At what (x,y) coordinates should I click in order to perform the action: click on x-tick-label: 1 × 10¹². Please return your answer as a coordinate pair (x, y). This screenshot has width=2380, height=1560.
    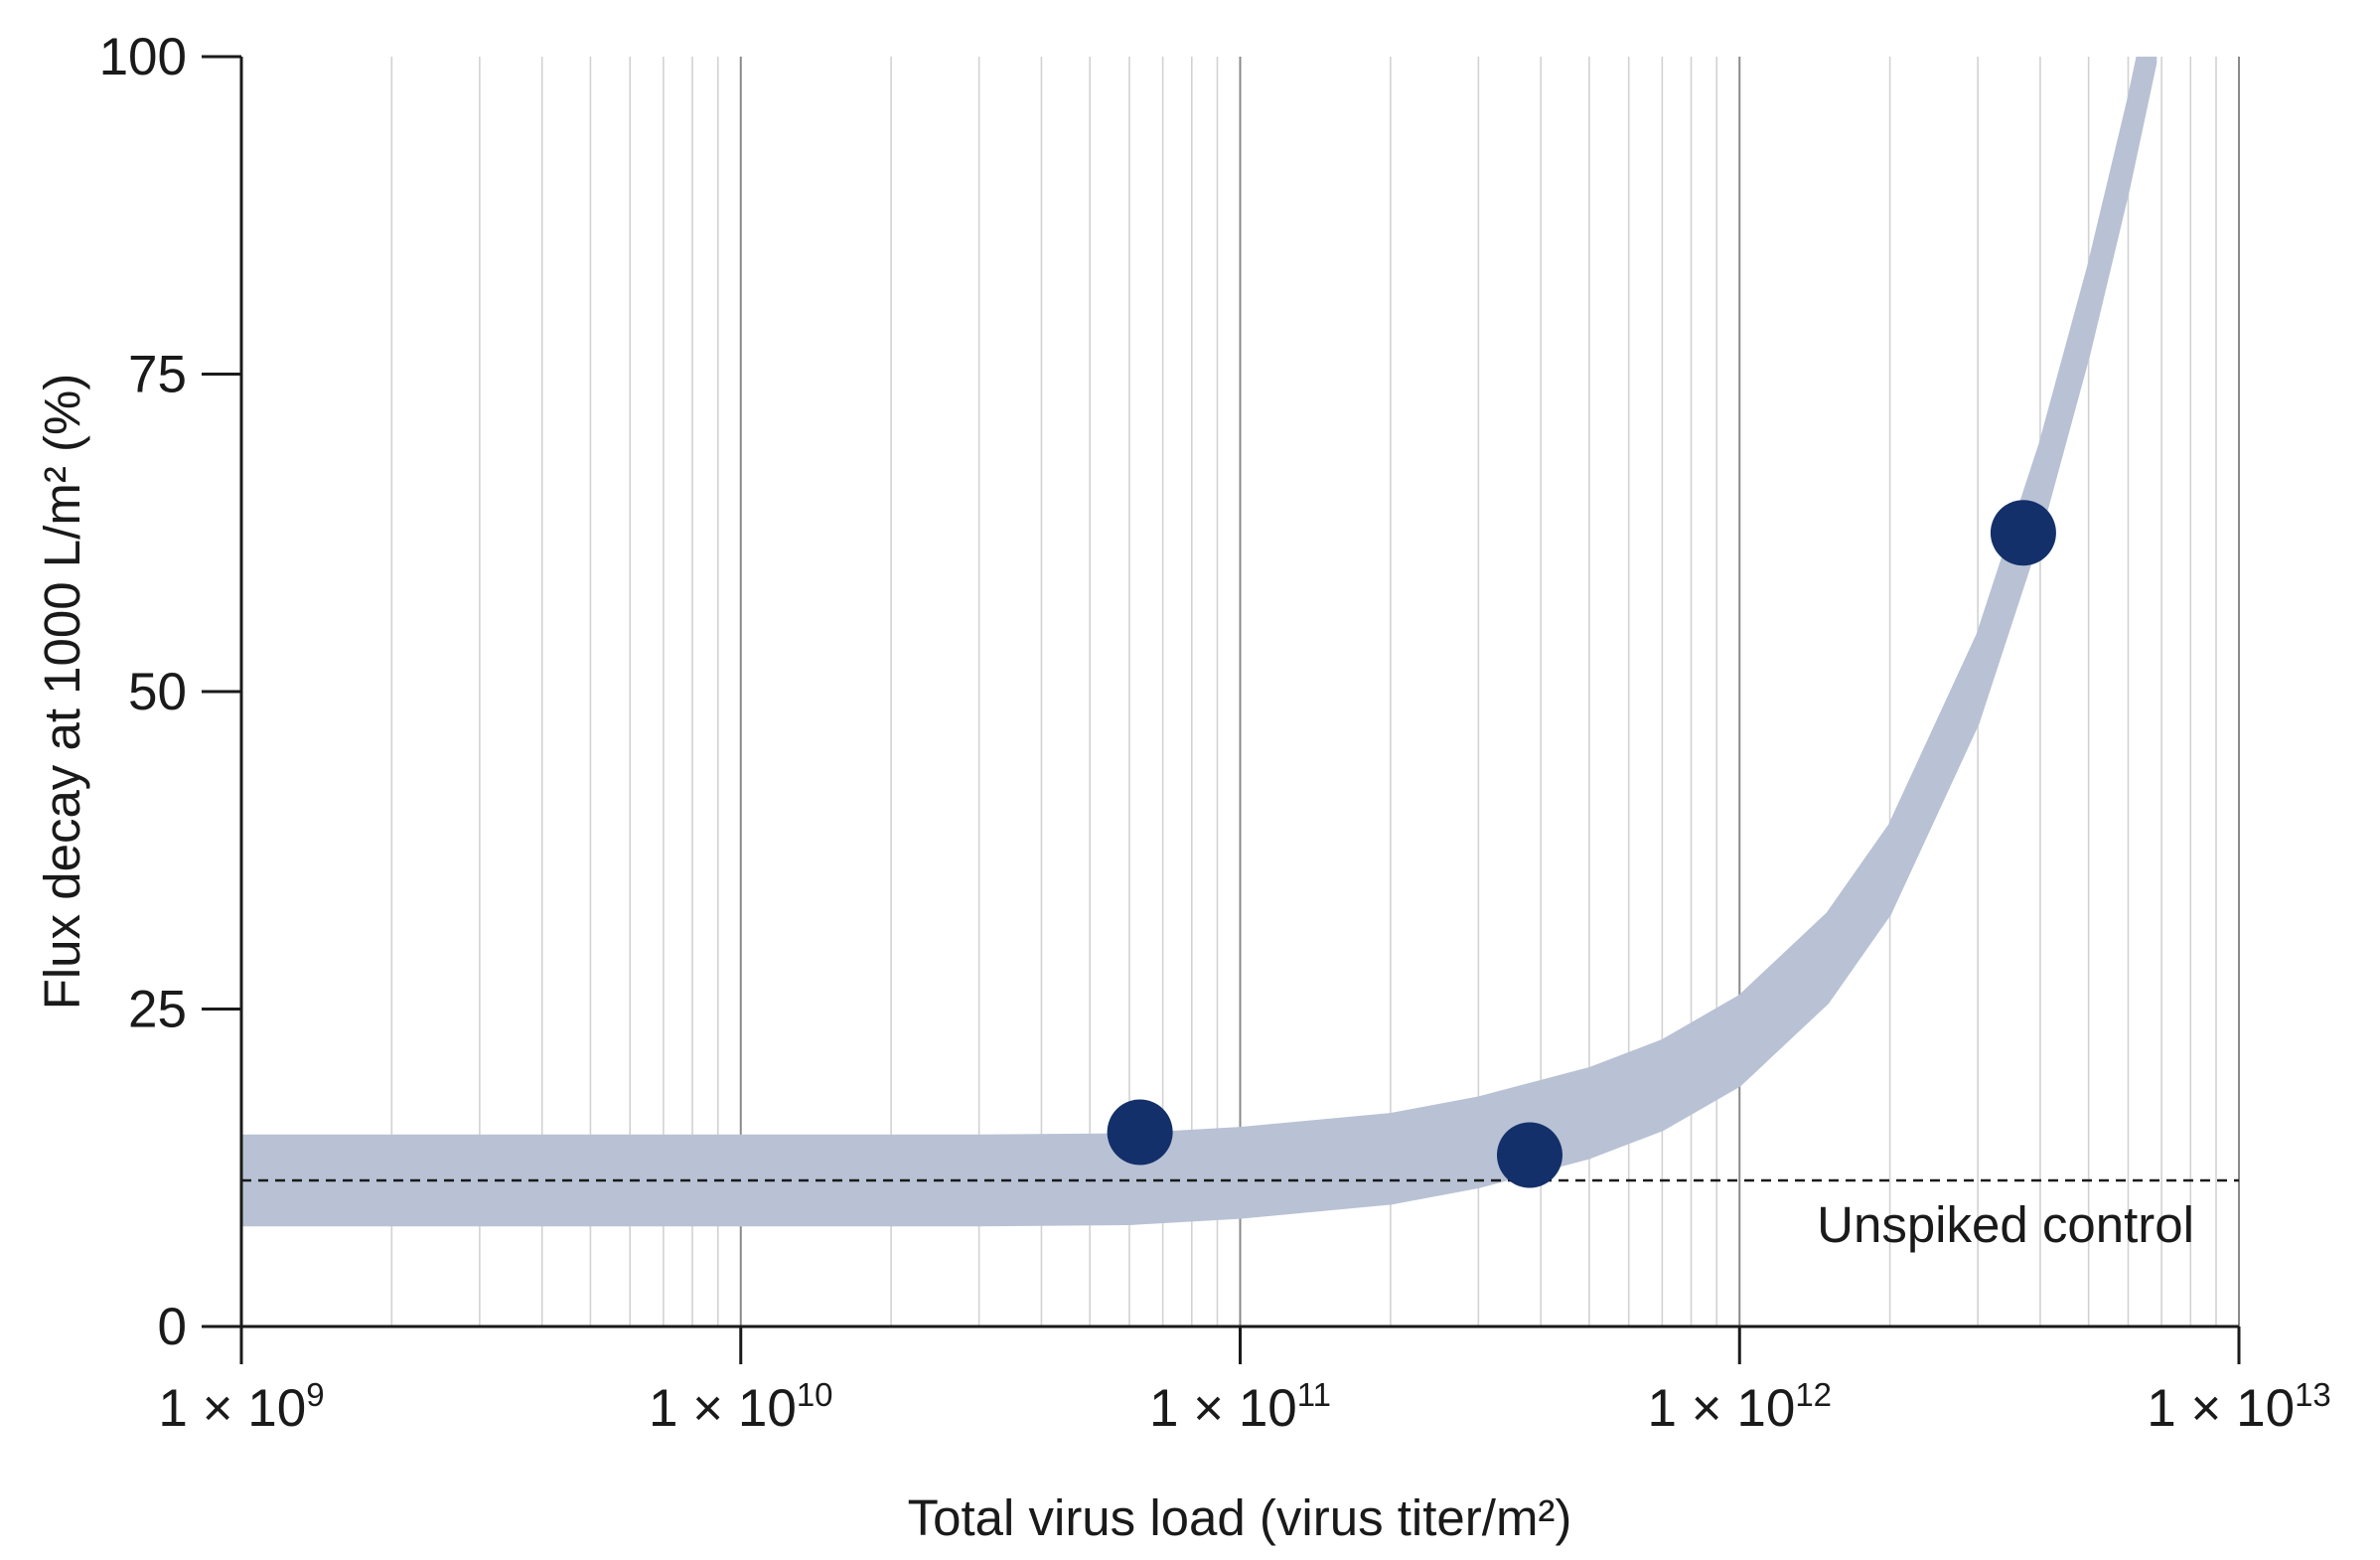
    Looking at the image, I should click on (1739, 1407).